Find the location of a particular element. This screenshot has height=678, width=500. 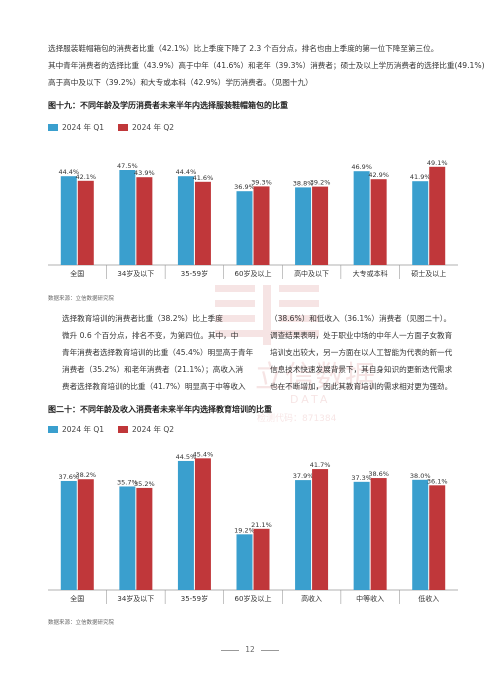

bar-value-label: 19.2% is located at coordinates (244, 530).